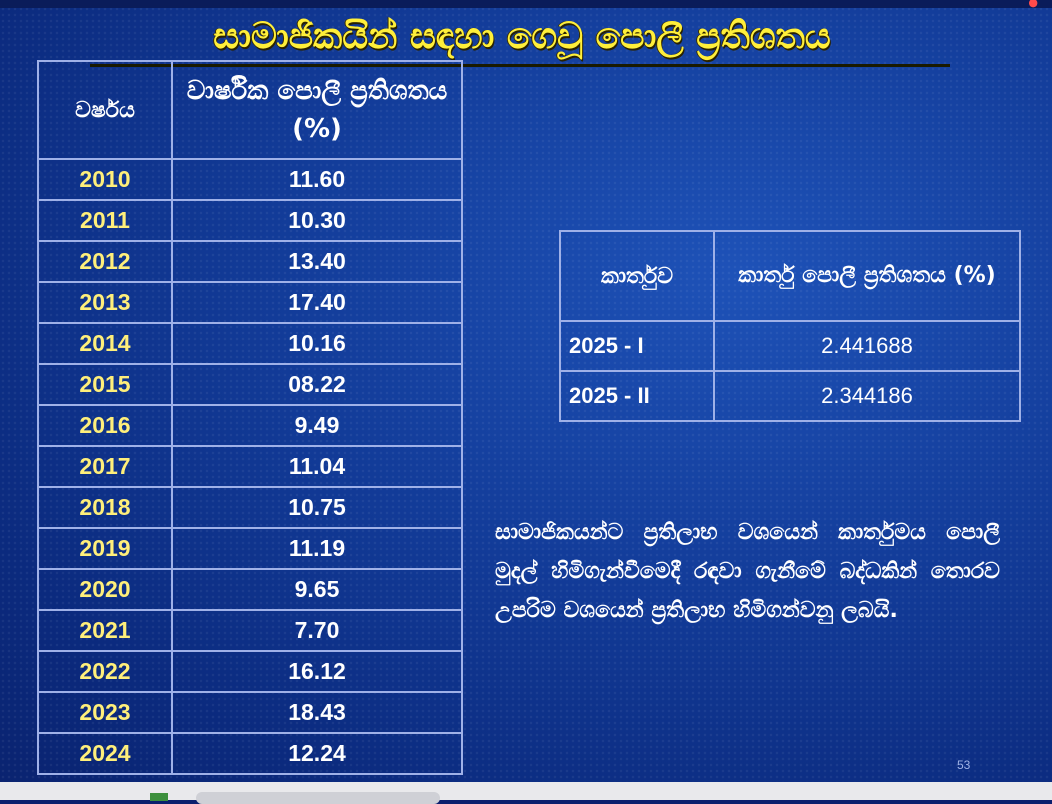  Describe the element at coordinates (105, 712) in the screenshot. I see `year-cell: 2023` at that location.